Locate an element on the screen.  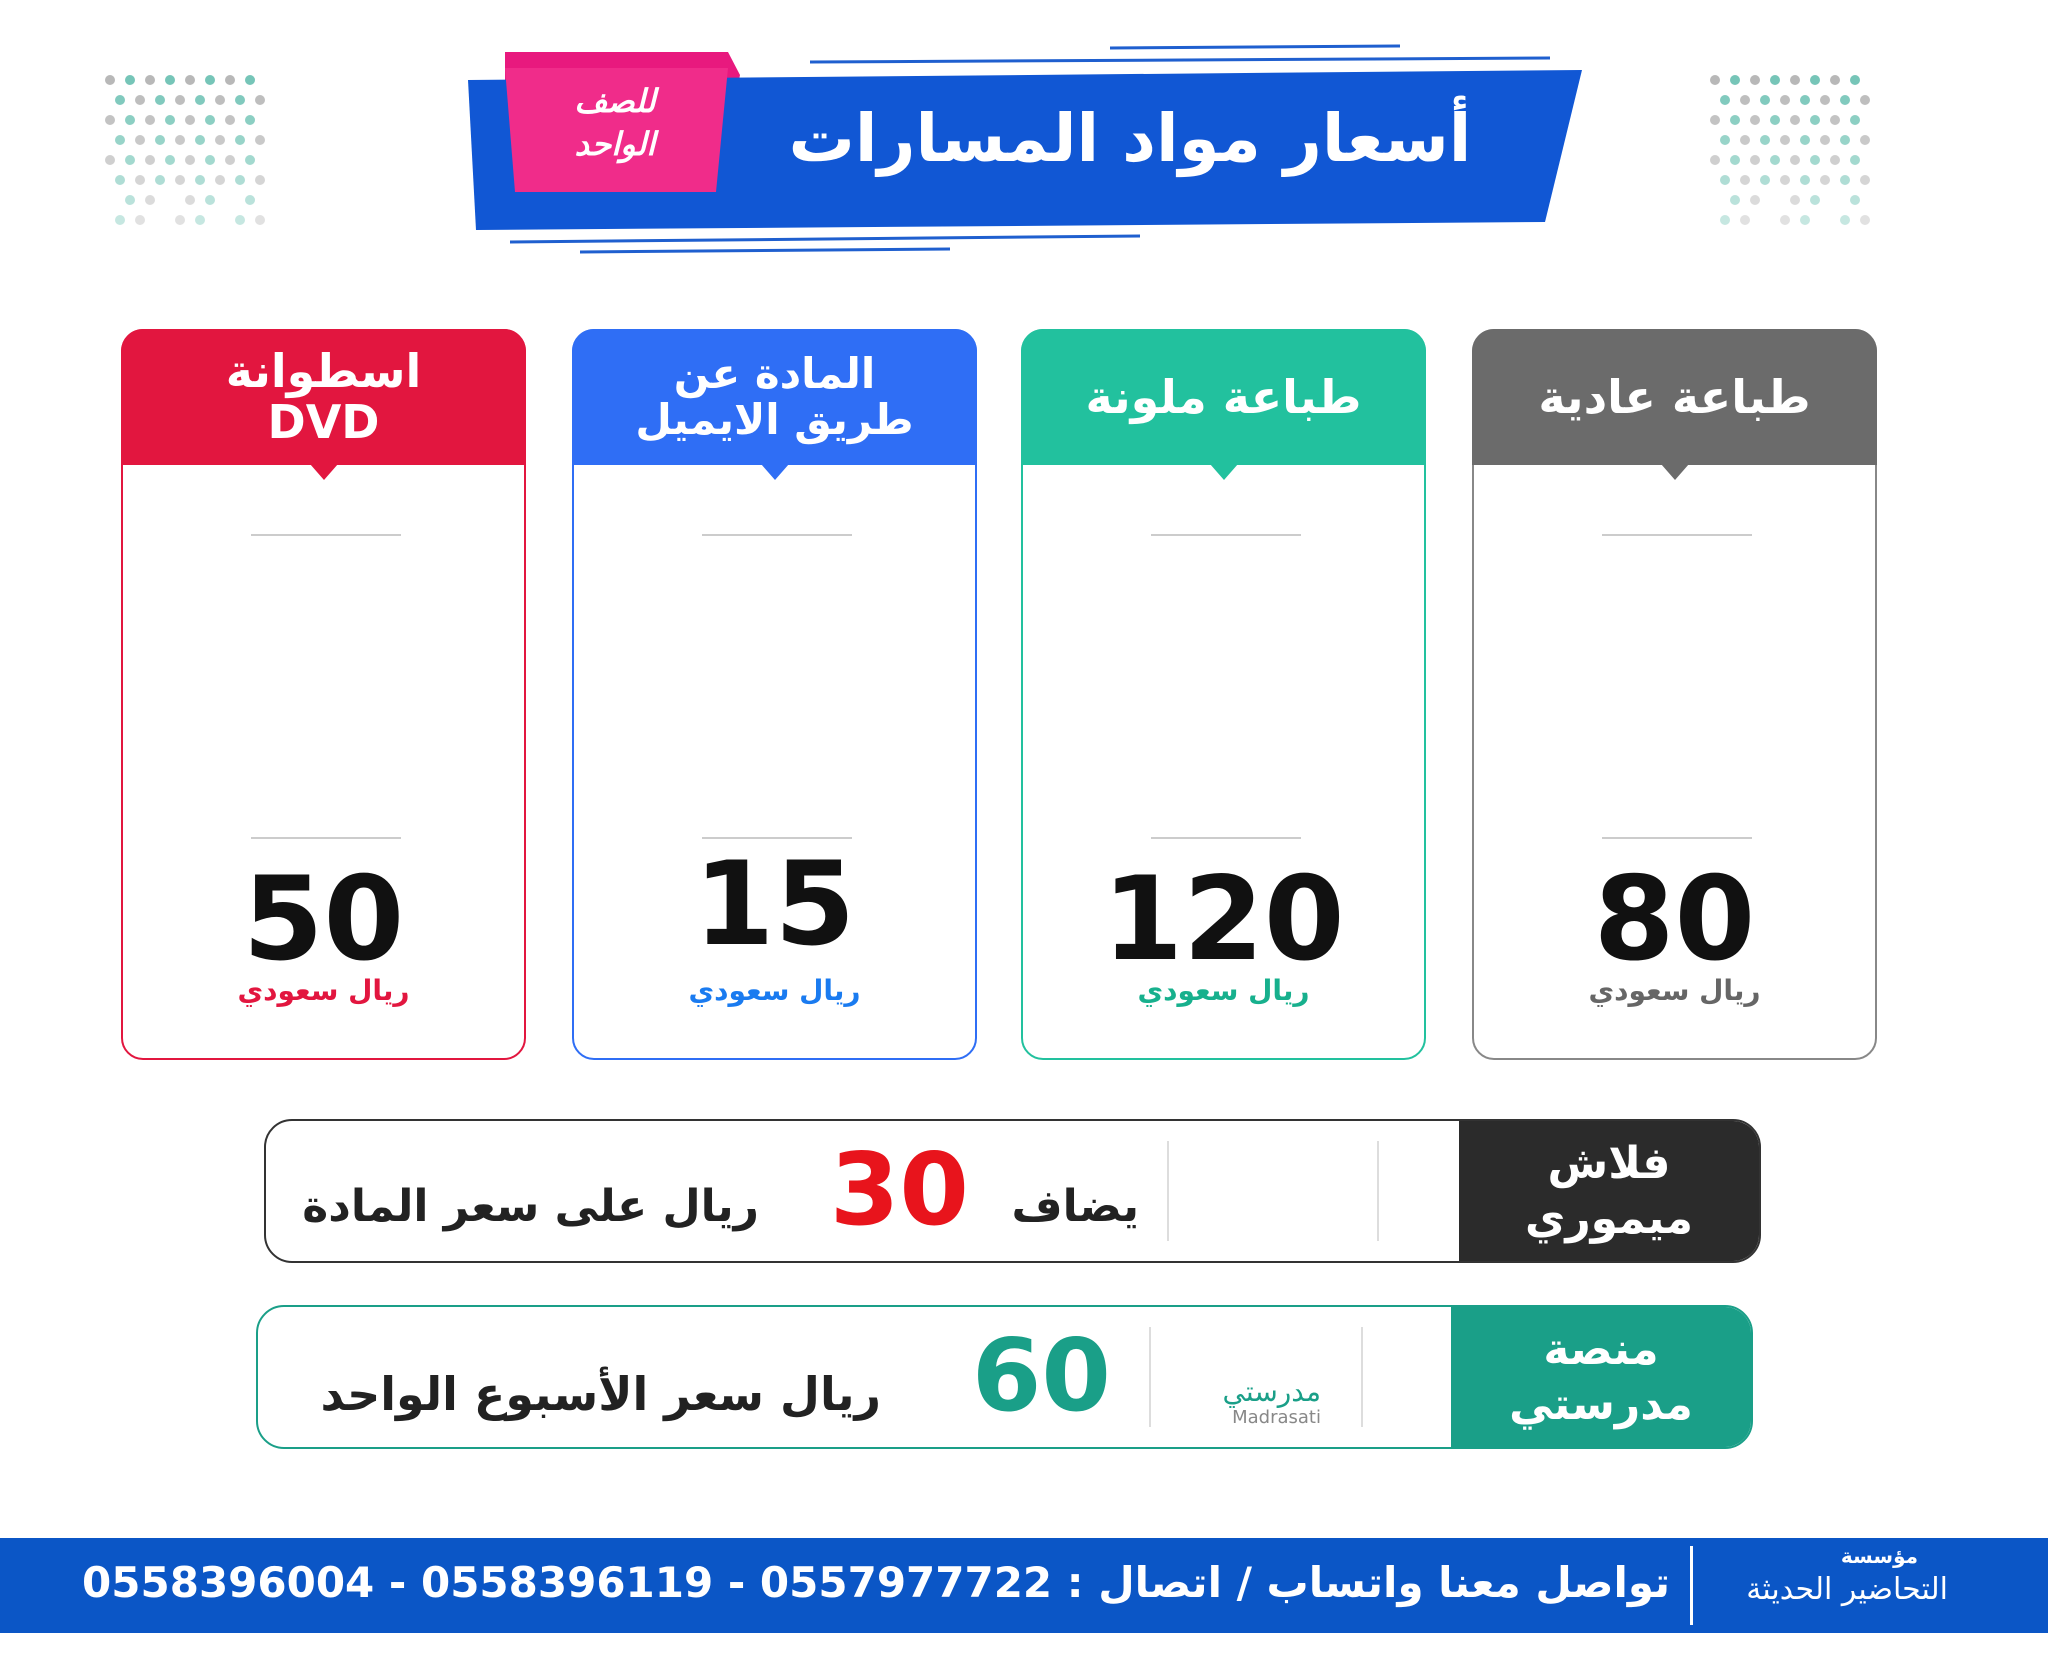
icon-text: مدرستي is located at coordinates (1271, 1391).